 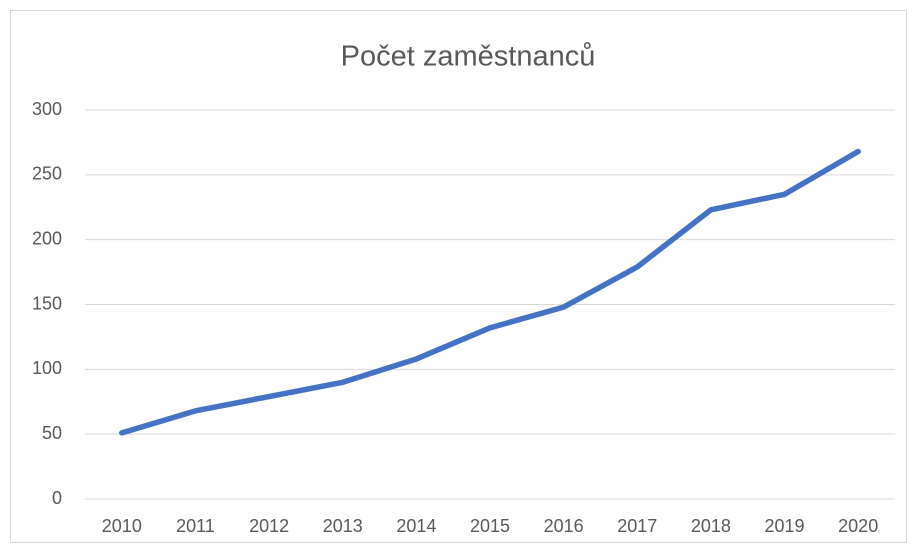 What do you see at coordinates (490, 526) in the screenshot?
I see `x-tick-label: 2015` at bounding box center [490, 526].